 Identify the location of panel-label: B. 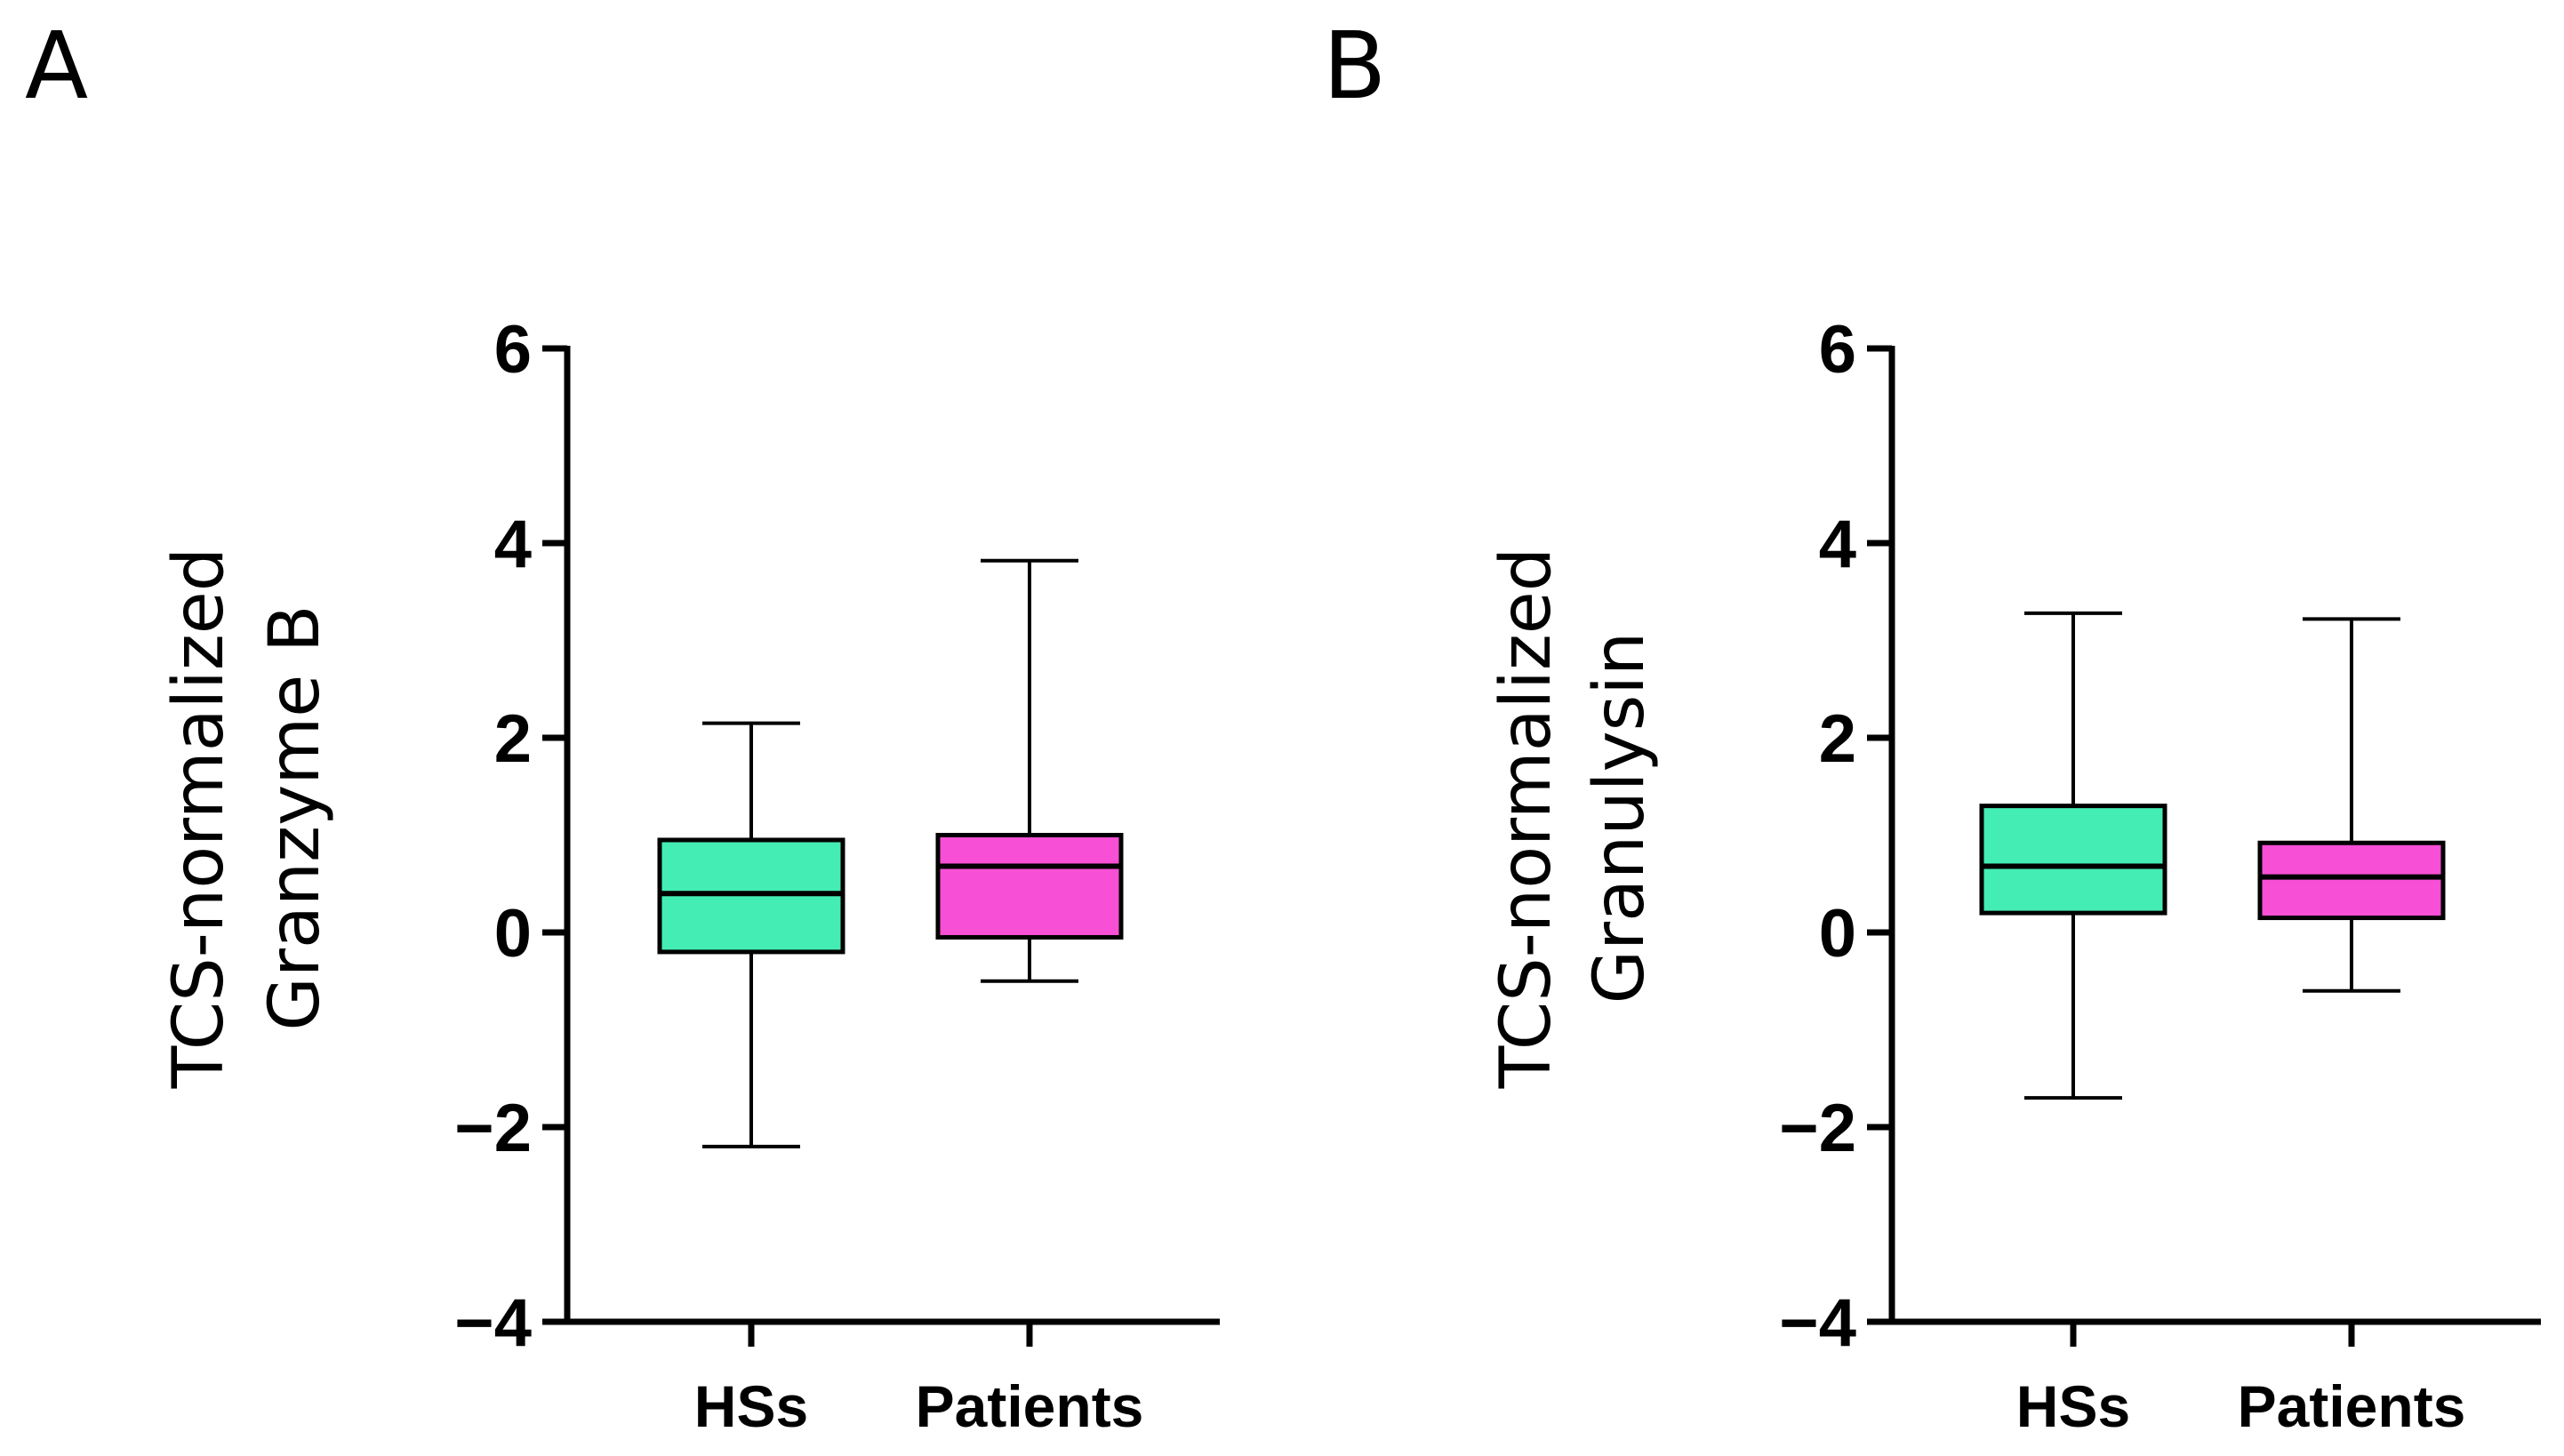
(1354, 66).